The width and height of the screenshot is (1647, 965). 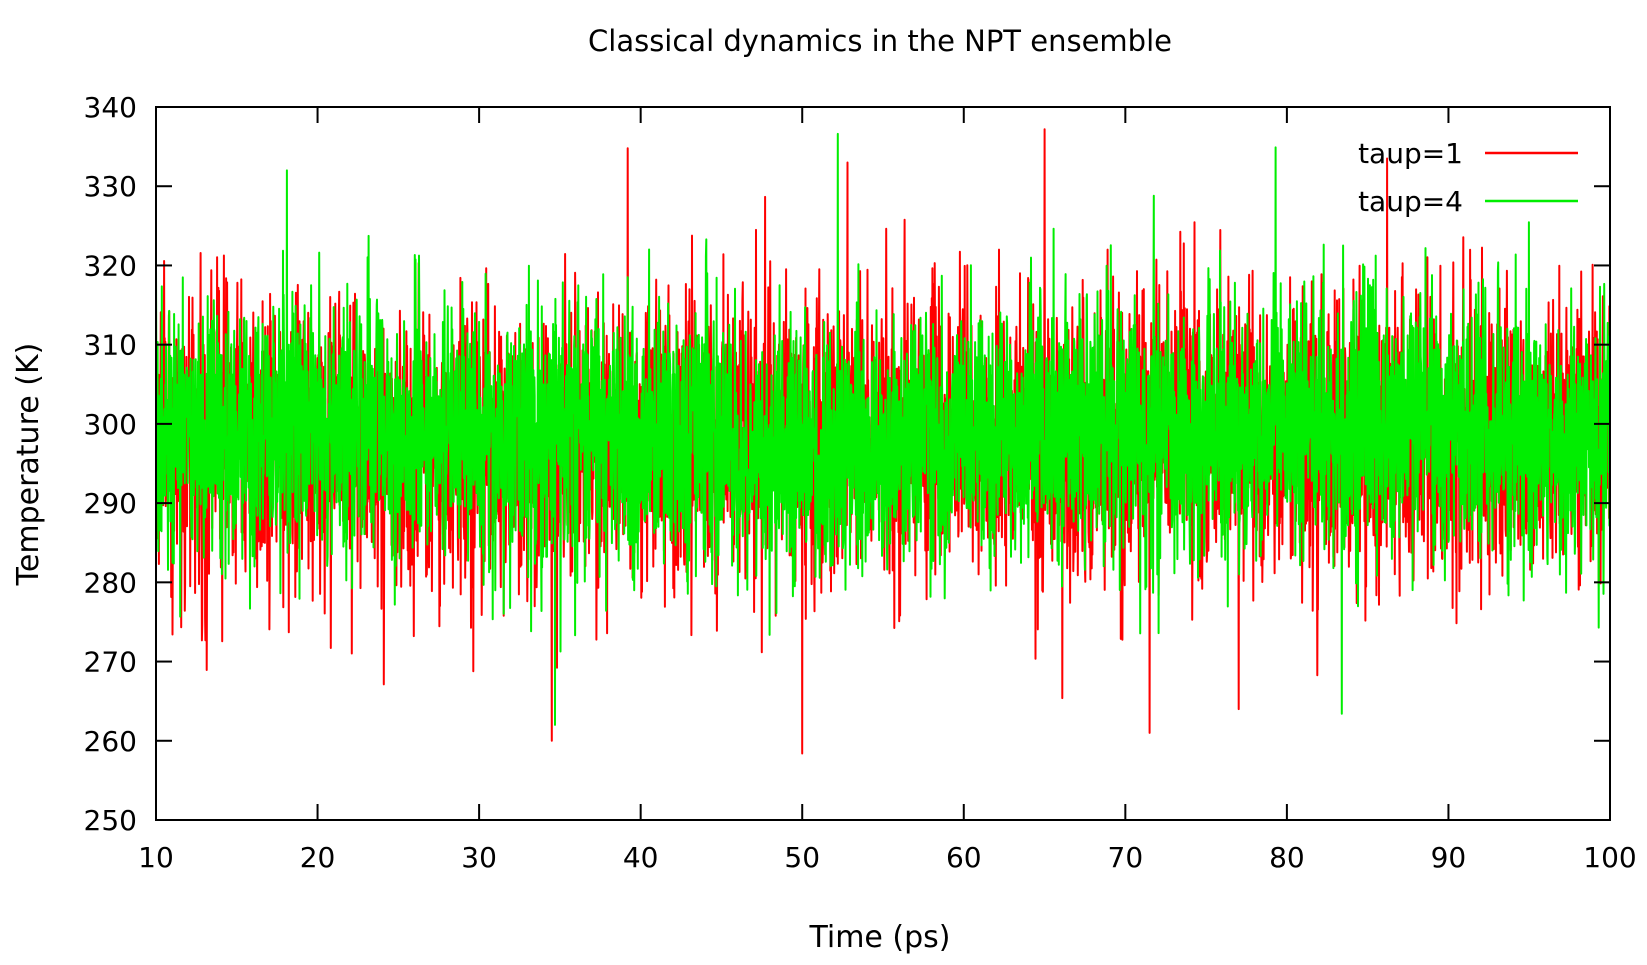 I want to click on x-axis-title: Time (ps), so click(x=879, y=937).